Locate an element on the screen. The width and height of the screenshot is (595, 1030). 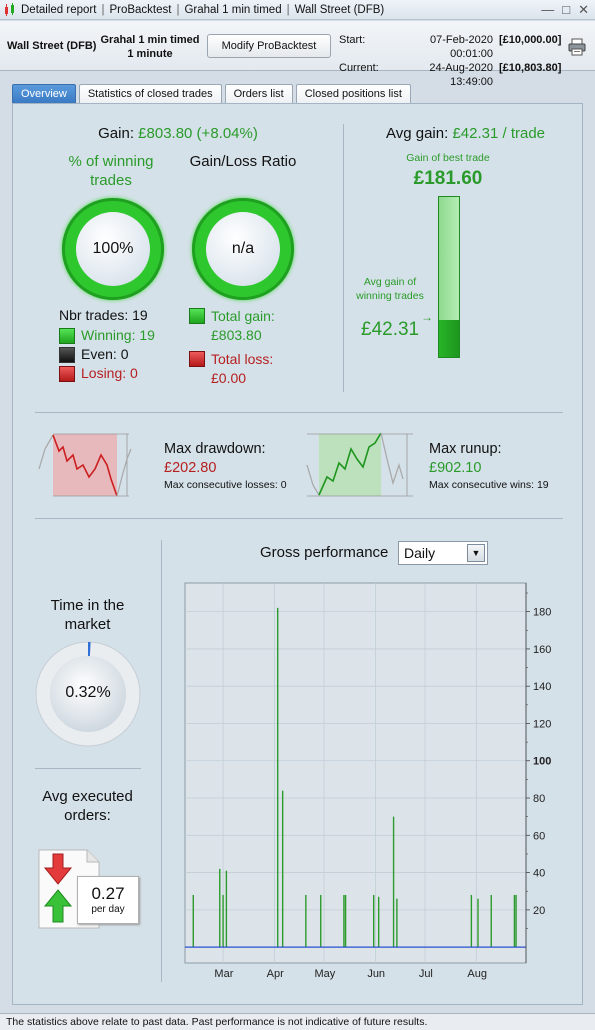
y-tick-label: 120 is located at coordinates (542, 724).